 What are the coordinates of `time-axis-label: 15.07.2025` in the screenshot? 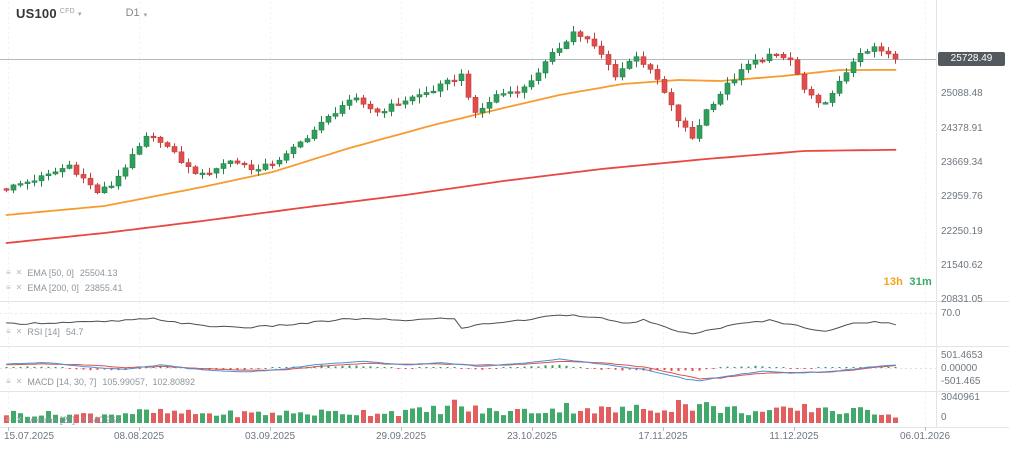 It's located at (29, 436).